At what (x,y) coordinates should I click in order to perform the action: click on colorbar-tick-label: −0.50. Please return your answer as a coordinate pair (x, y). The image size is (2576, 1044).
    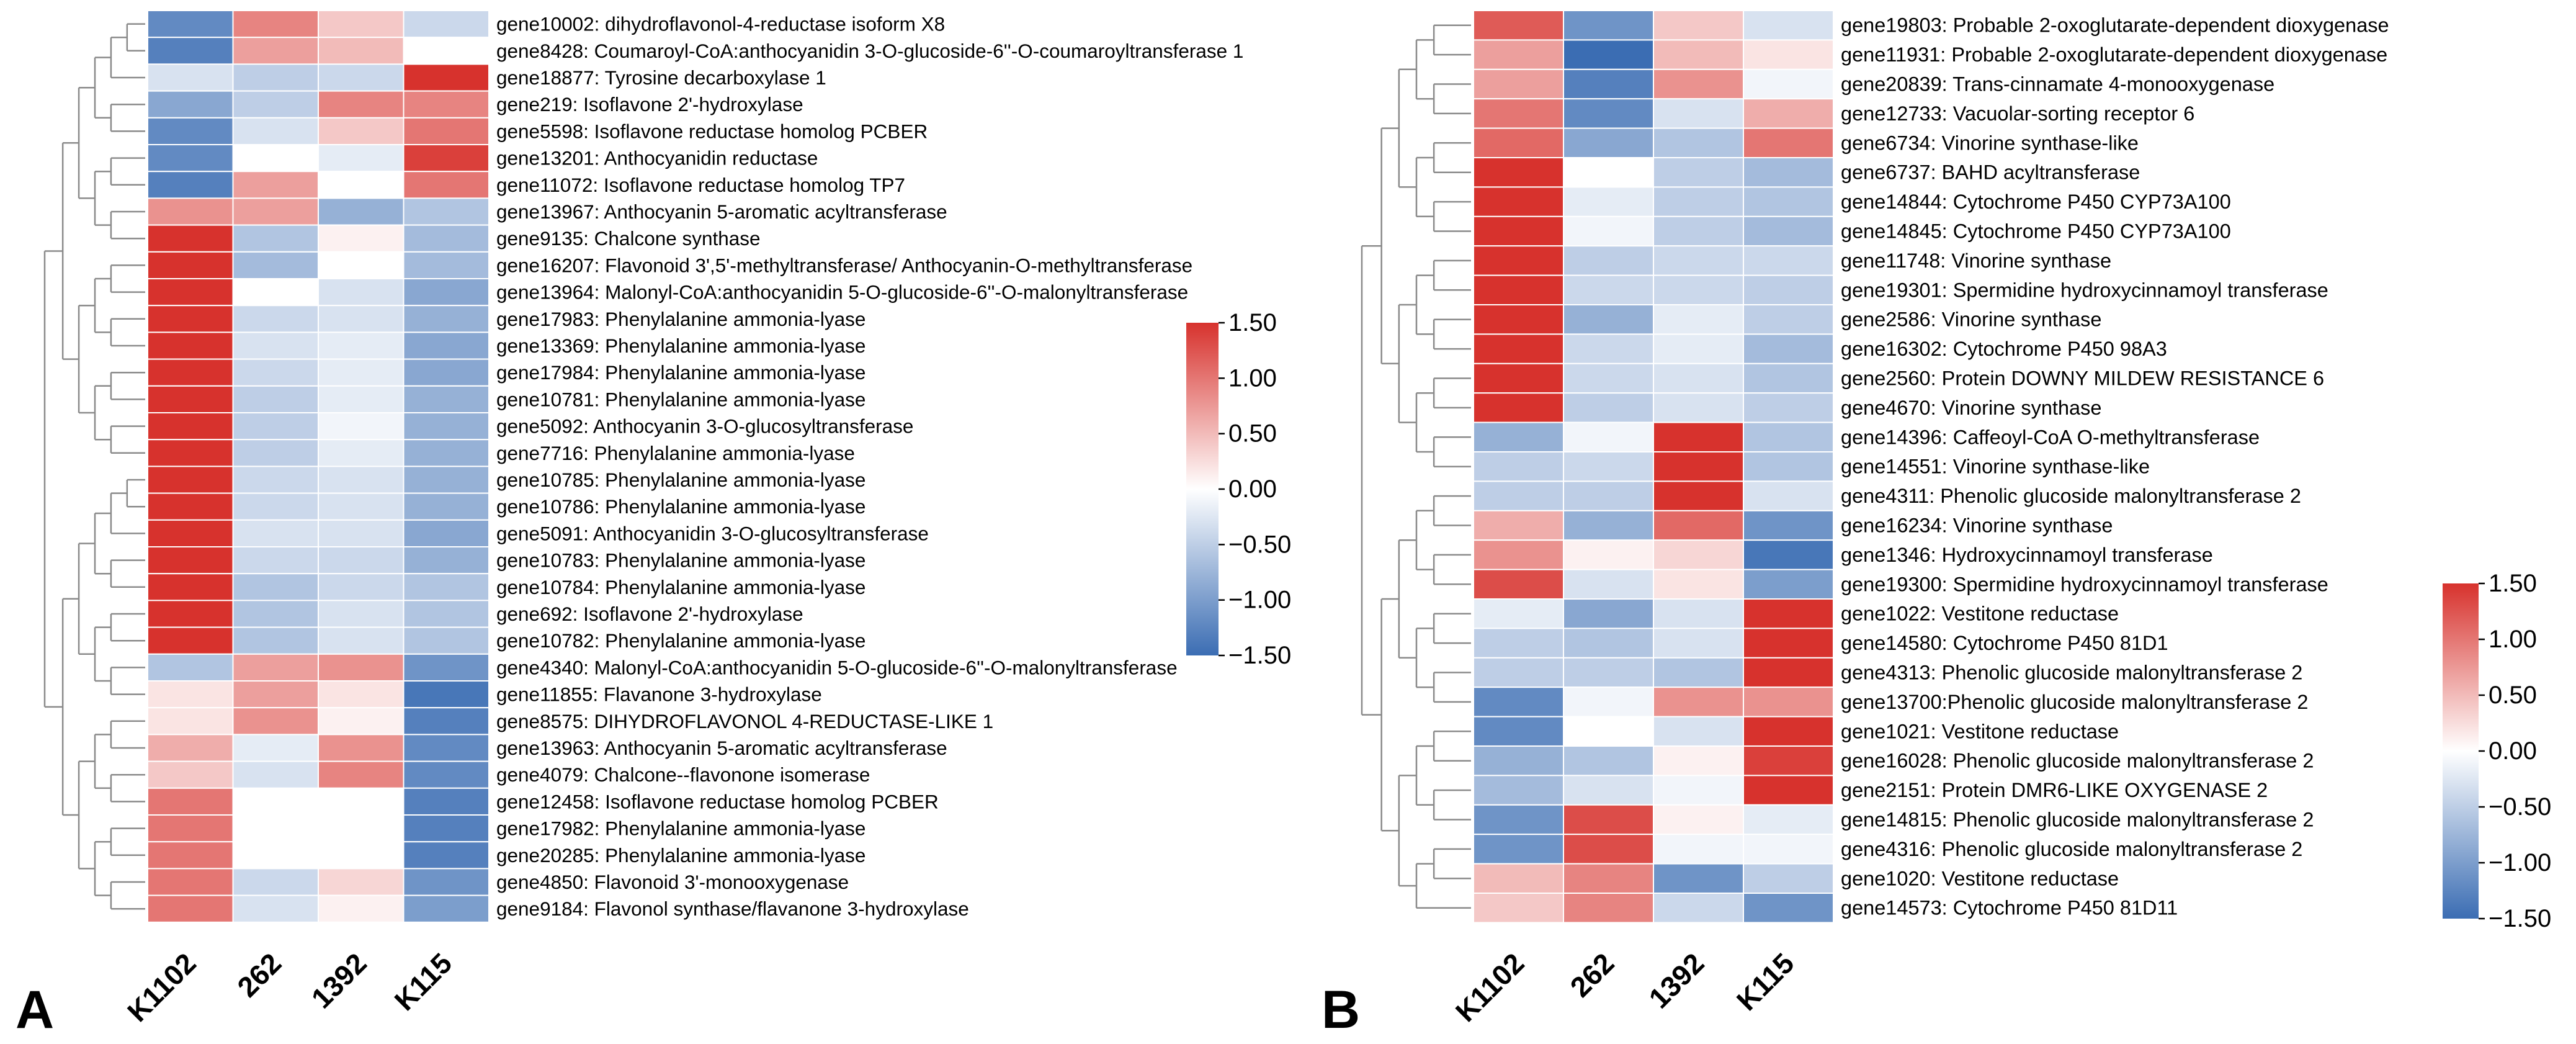
    Looking at the image, I should click on (2520, 807).